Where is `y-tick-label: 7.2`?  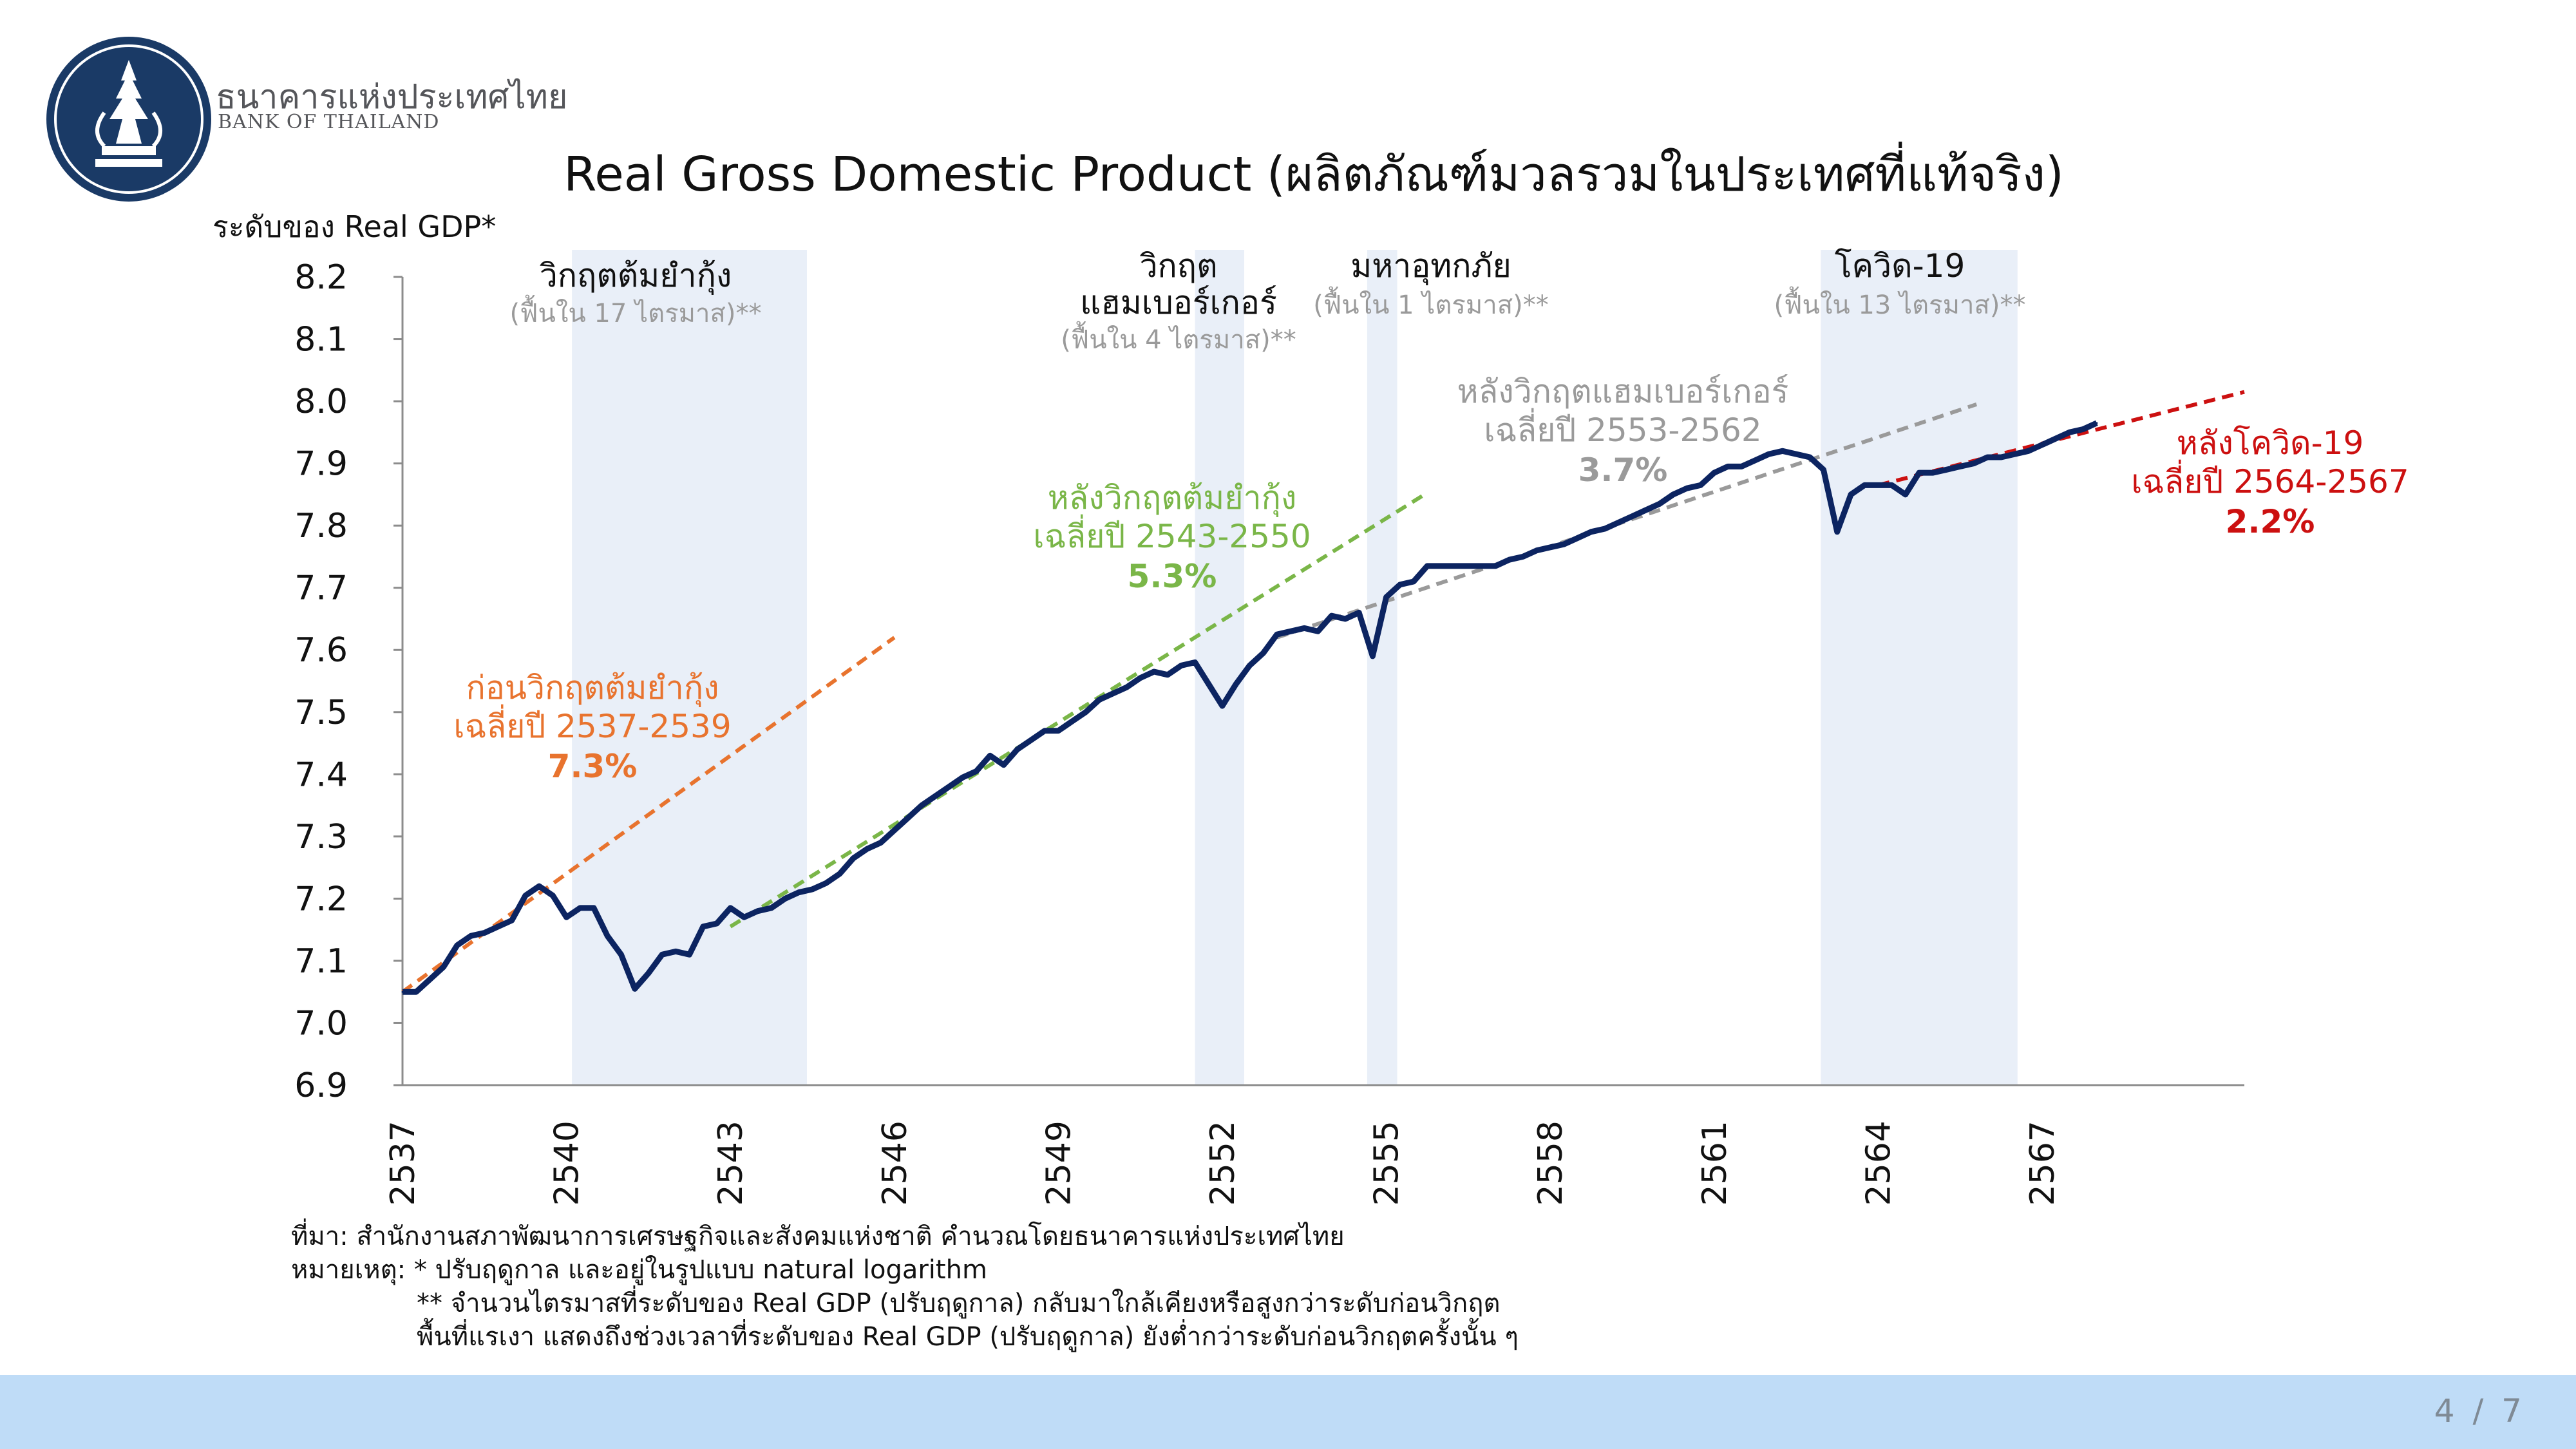
y-tick-label: 7.2 is located at coordinates (321, 899).